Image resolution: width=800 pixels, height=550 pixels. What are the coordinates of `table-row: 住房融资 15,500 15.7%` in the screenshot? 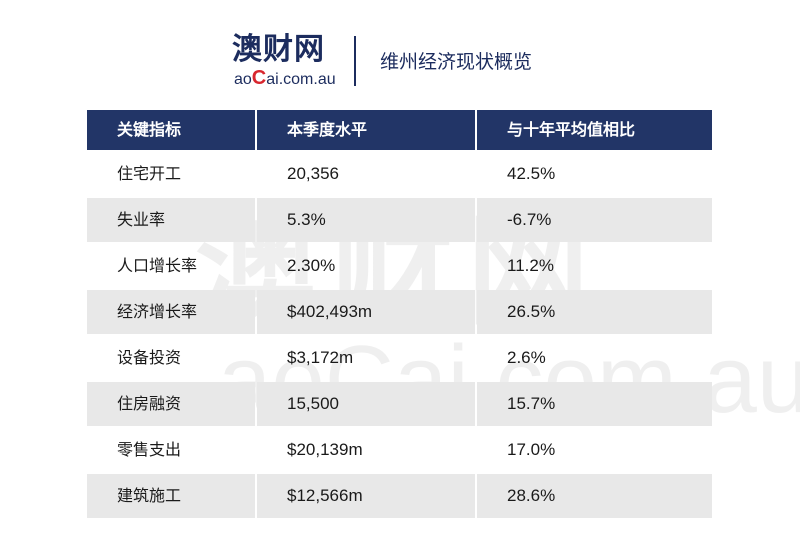 It's located at (399, 404).